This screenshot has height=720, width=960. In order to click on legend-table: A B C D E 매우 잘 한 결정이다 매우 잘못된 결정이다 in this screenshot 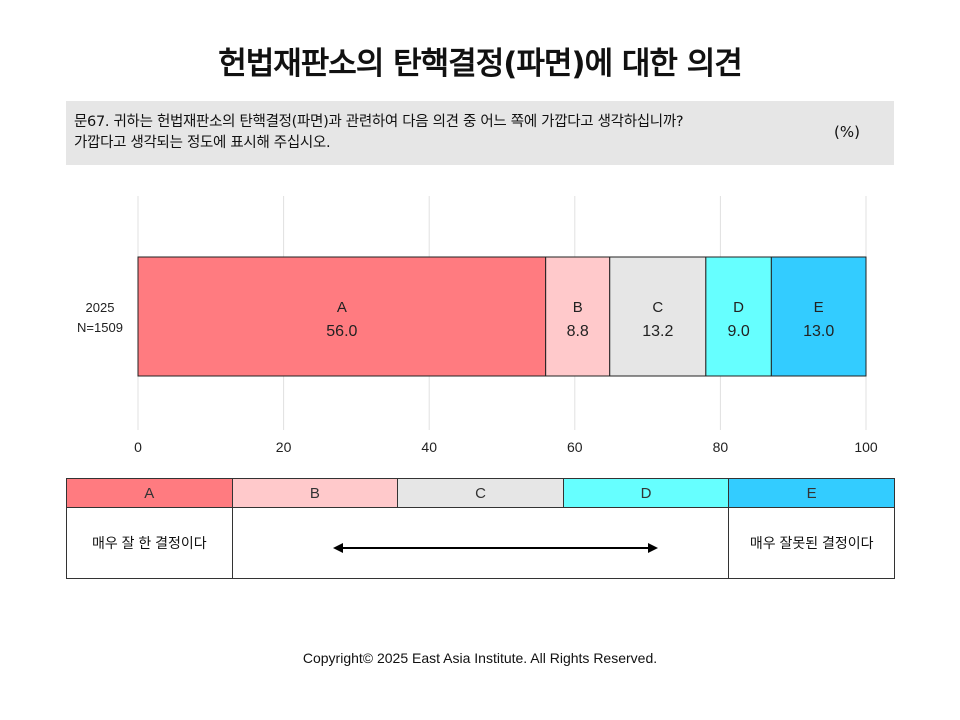, I will do `click(480, 528)`.